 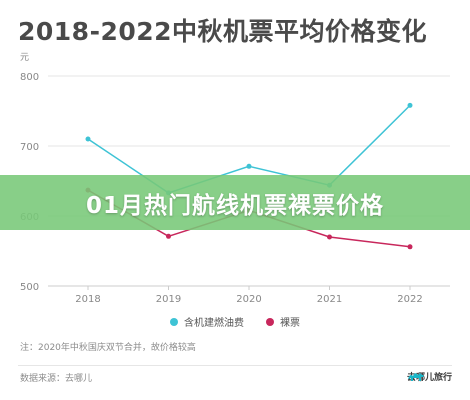 What do you see at coordinates (24, 58) in the screenshot?
I see `y-unit-label: 元` at bounding box center [24, 58].